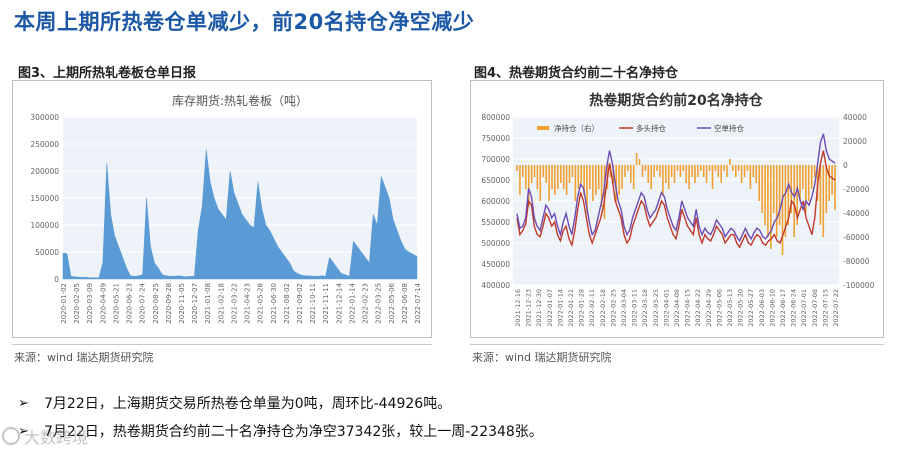 The image size is (900, 456). Describe the element at coordinates (815, 308) in the screenshot. I see `x-tick-label: 2022-07-08` at that location.